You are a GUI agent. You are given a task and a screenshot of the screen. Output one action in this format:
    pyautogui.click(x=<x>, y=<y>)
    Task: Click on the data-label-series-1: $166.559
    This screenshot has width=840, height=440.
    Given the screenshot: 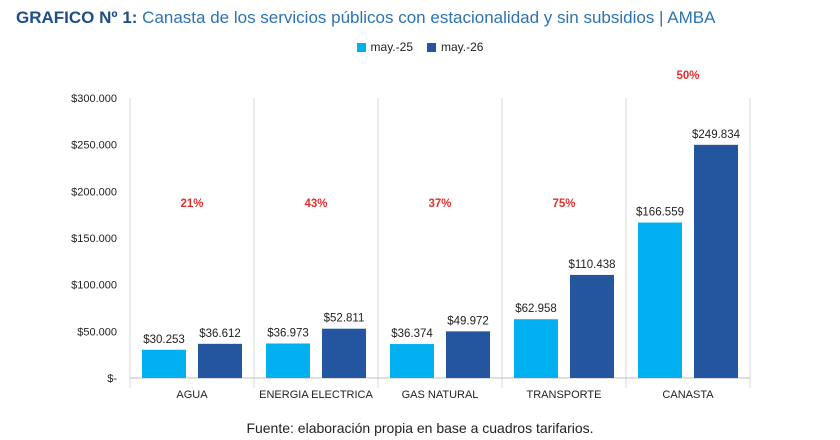 What is the action you would take?
    pyautogui.click(x=660, y=213)
    